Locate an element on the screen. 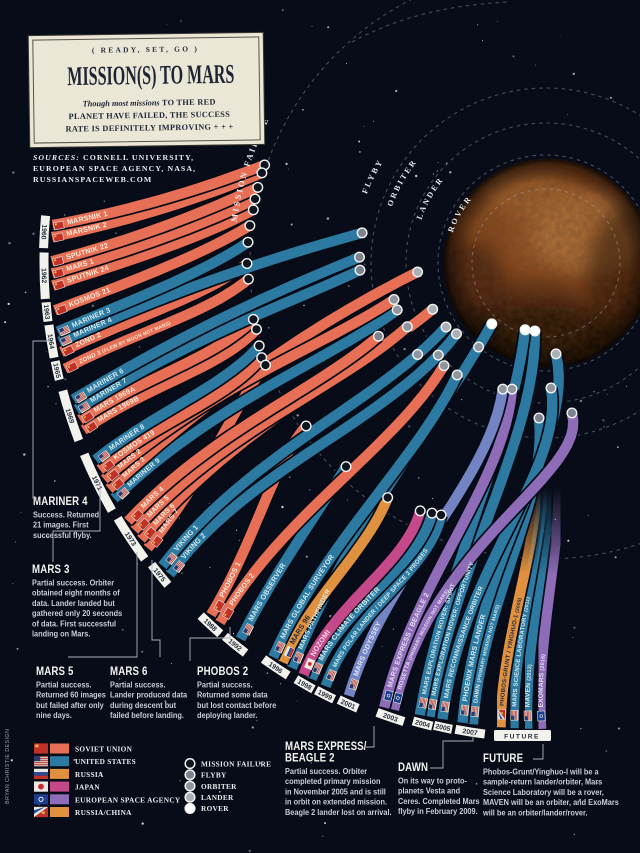  svg-text: failed before landing. is located at coordinates (147, 715).